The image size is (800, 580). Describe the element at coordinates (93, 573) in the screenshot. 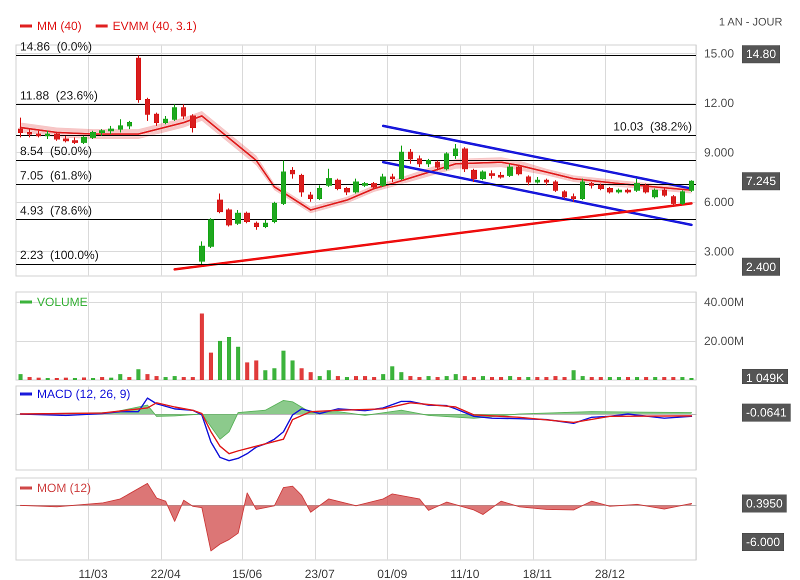

I see `x-tick-label: 11/03` at that location.